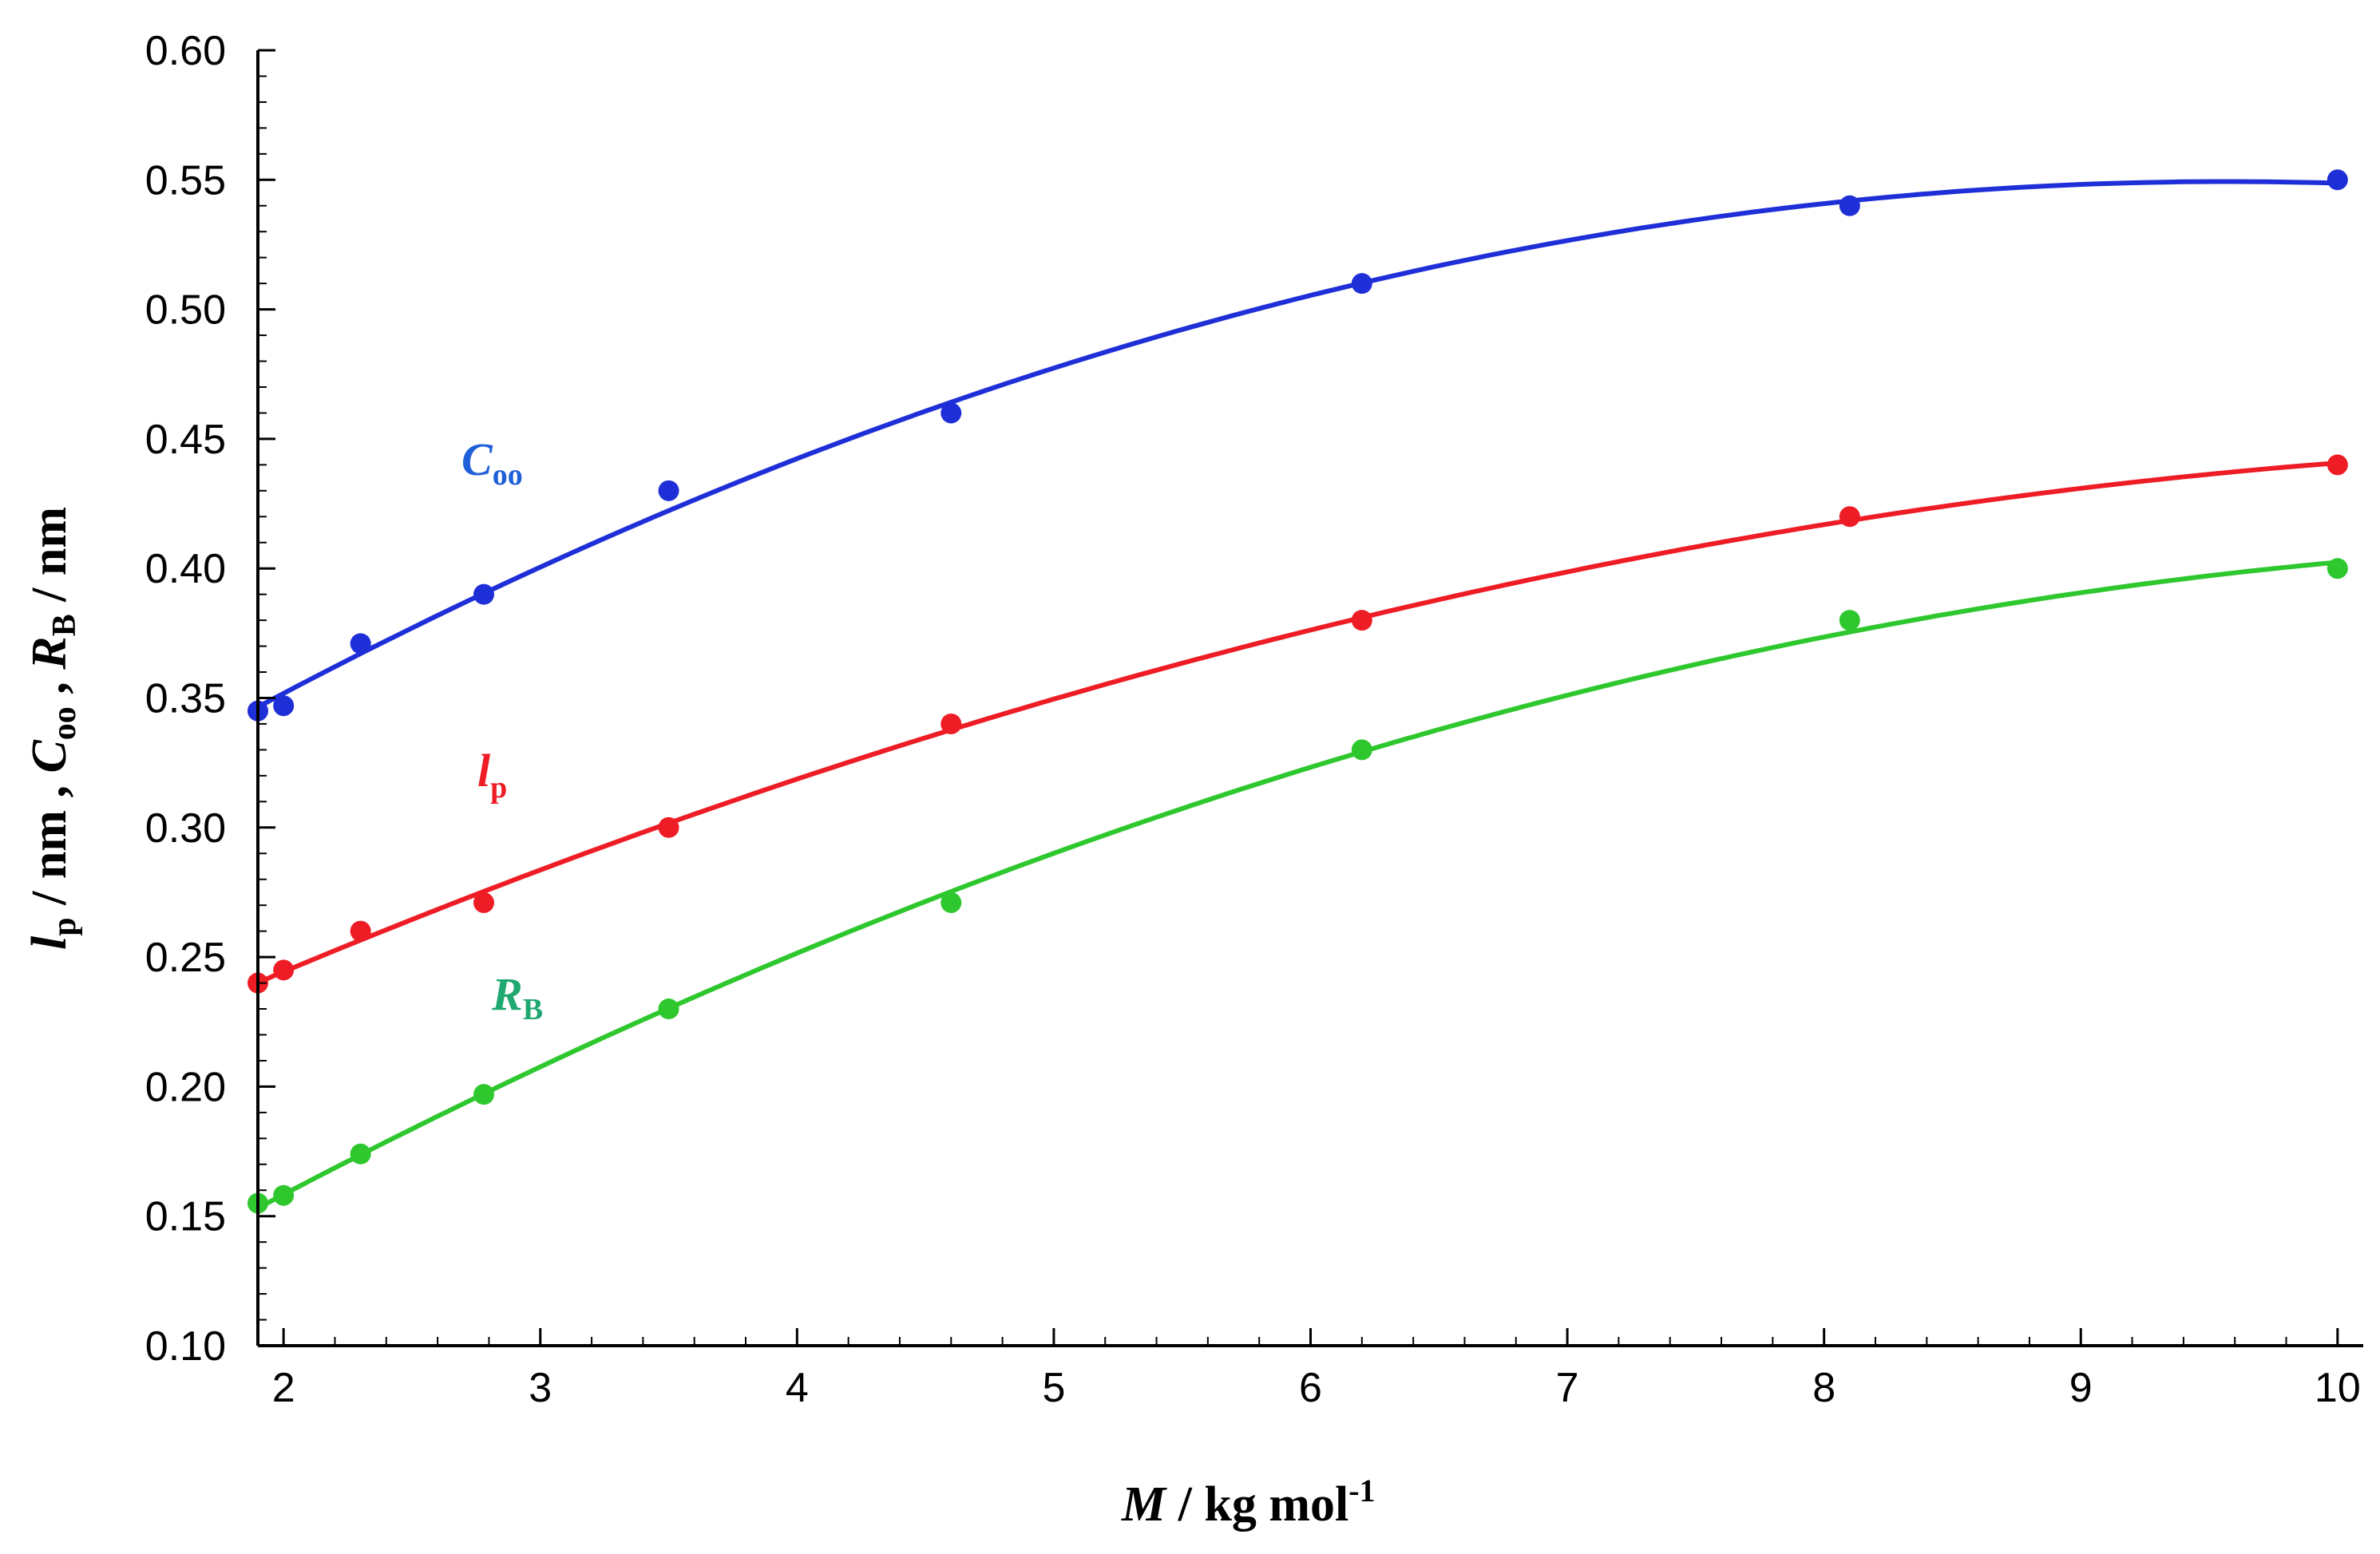  I want to click on series-label-c-oo: Coo, so click(492, 463).